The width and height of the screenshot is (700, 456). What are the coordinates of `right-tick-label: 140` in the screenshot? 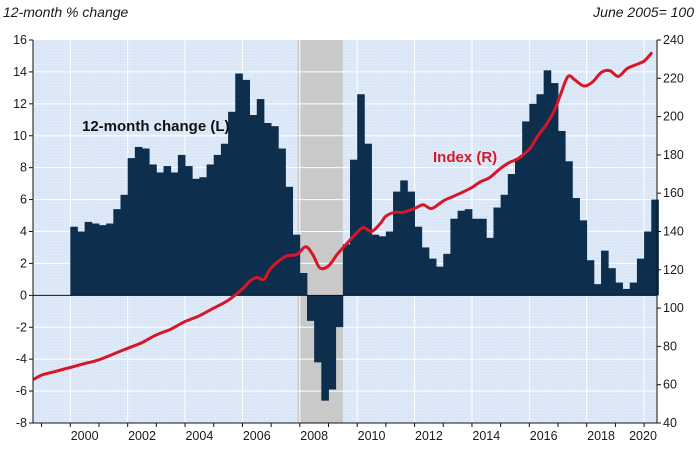 It's located at (673, 232).